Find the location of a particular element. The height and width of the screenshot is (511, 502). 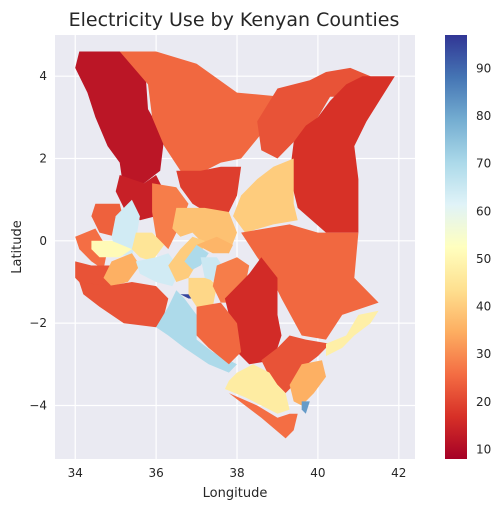

colorbar-tick-label: 50 is located at coordinates (483, 259).